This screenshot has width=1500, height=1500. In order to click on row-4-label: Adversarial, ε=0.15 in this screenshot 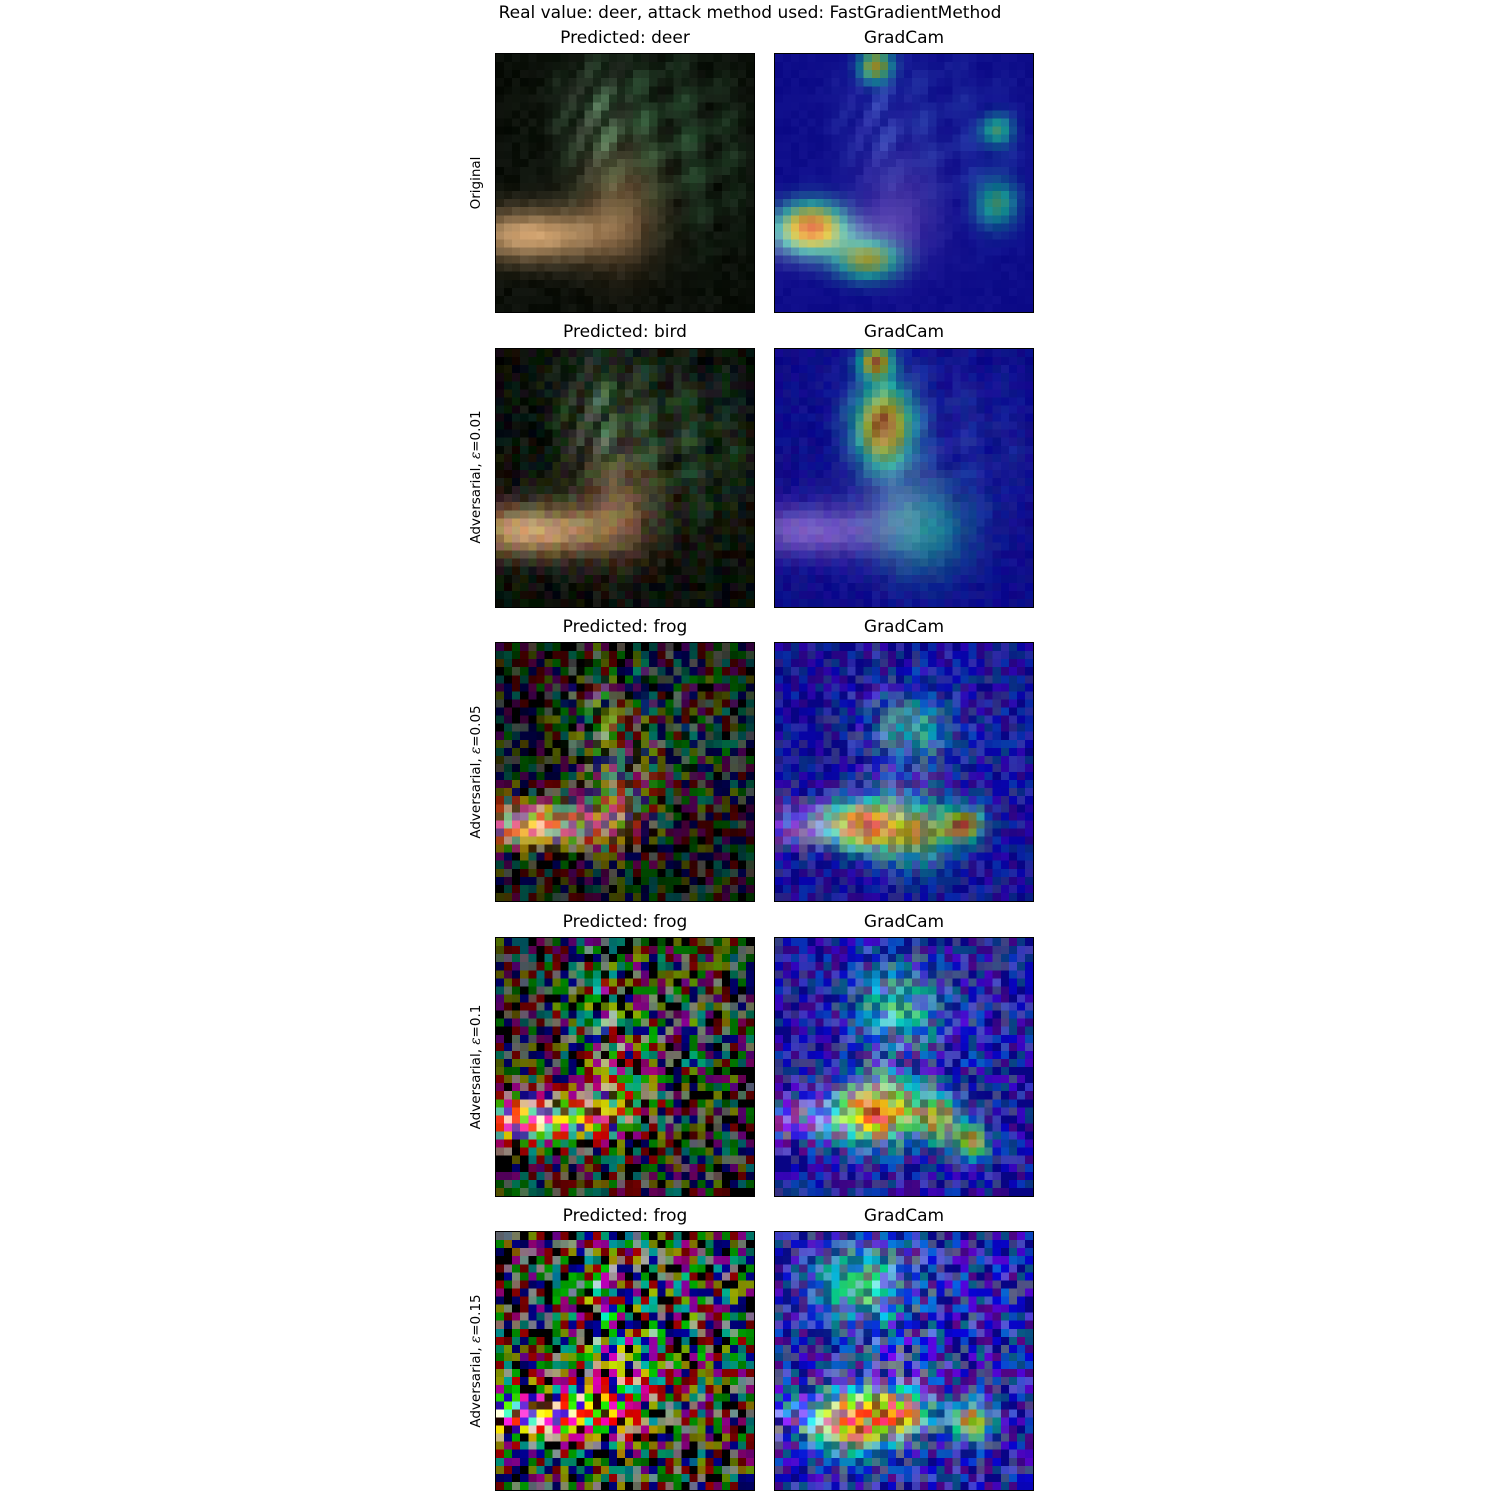, I will do `click(476, 1361)`.